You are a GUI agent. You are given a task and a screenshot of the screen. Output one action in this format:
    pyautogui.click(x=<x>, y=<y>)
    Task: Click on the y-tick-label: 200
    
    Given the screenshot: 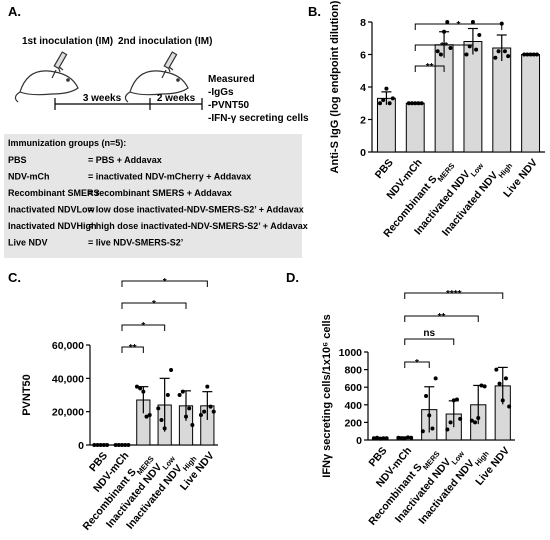 What is the action you would take?
    pyautogui.click(x=353, y=423)
    